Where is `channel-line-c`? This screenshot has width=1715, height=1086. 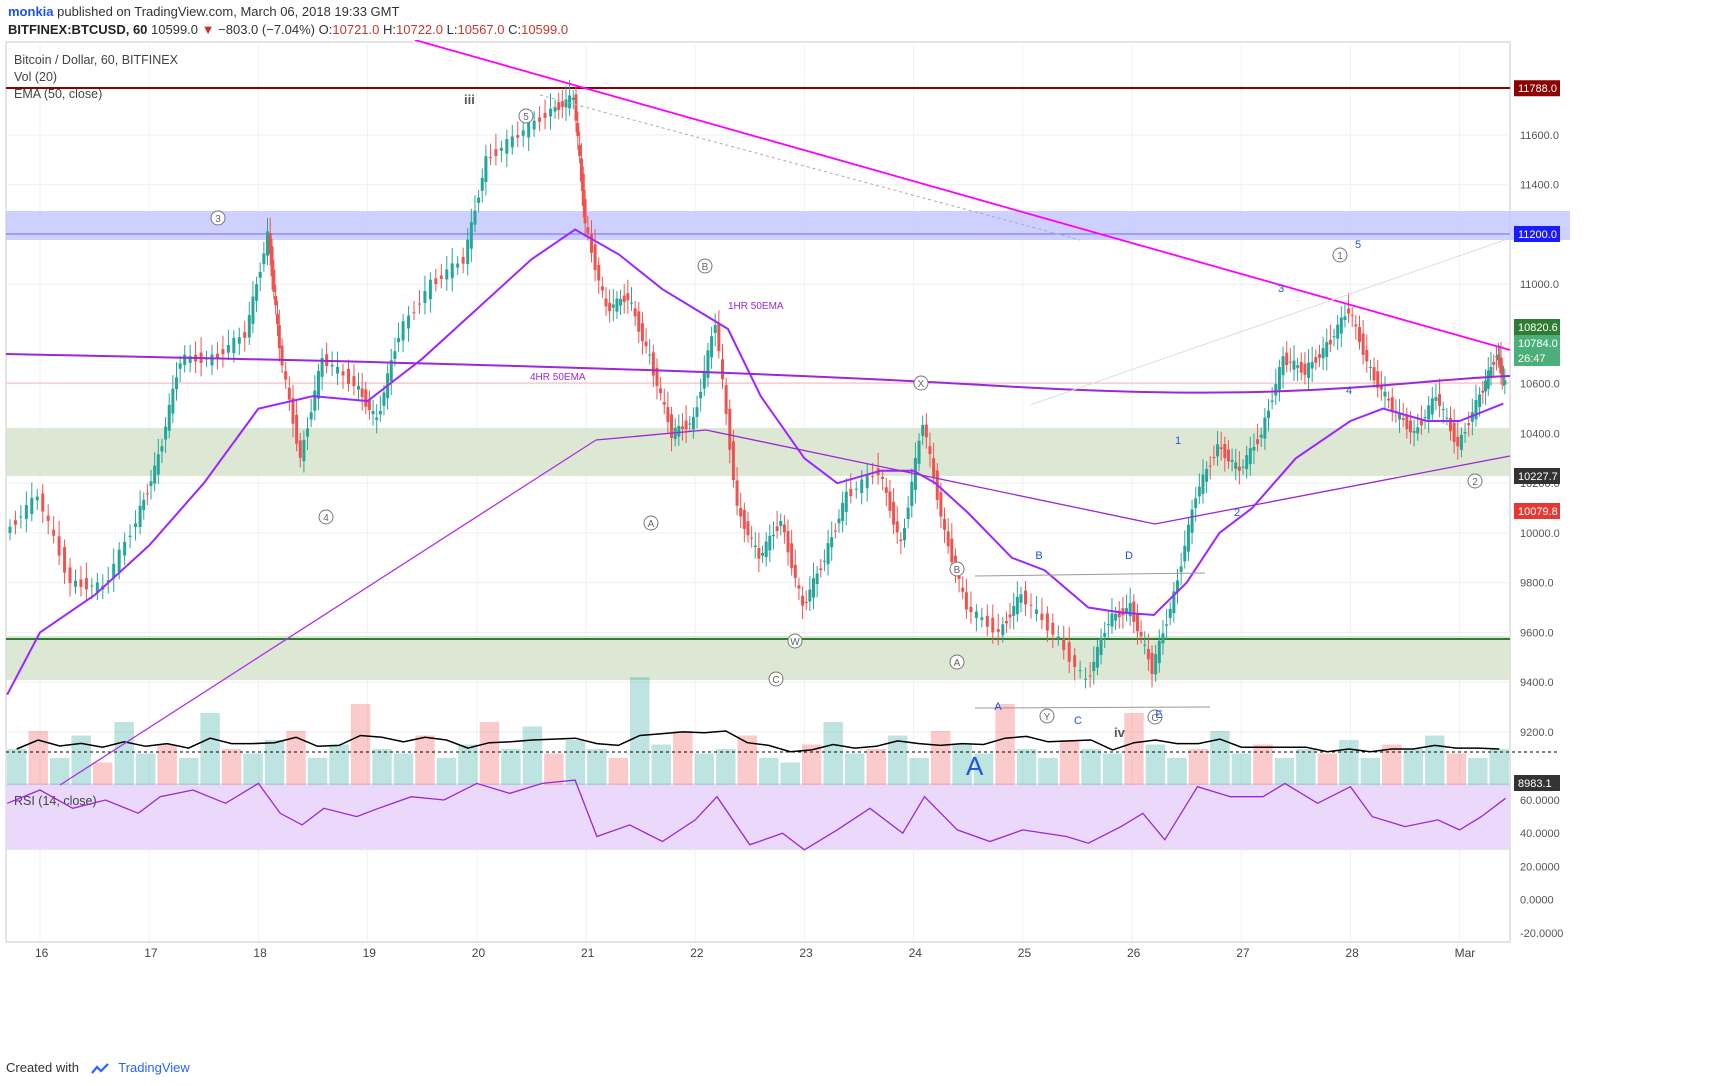 channel-line-c is located at coordinates (1332, 490).